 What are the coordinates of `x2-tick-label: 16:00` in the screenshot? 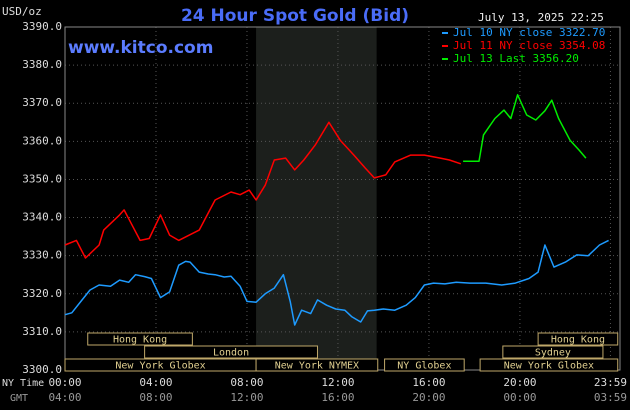 It's located at (337, 397).